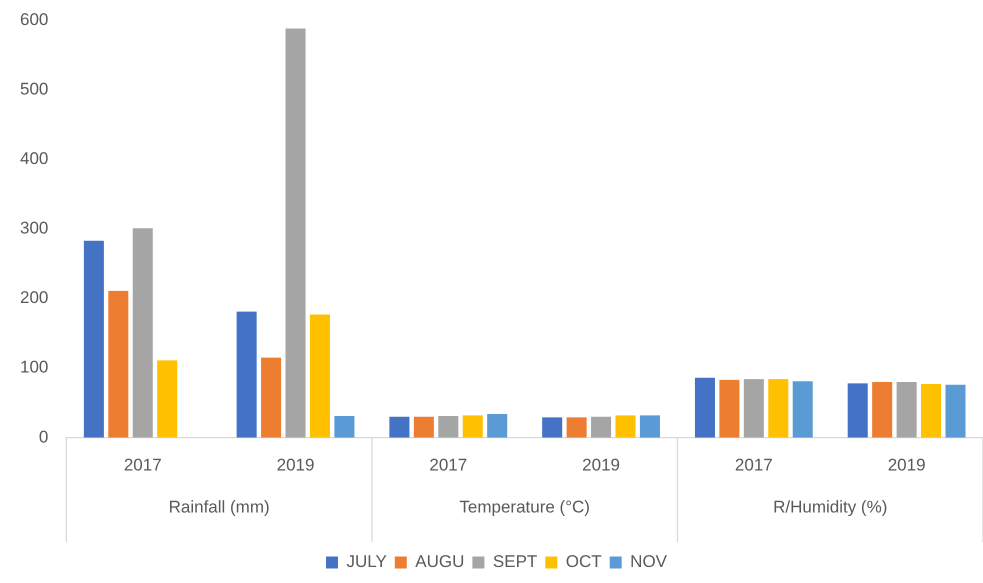 This screenshot has height=583, width=983. Describe the element at coordinates (515, 562) in the screenshot. I see `legend-label: SEPT` at that location.